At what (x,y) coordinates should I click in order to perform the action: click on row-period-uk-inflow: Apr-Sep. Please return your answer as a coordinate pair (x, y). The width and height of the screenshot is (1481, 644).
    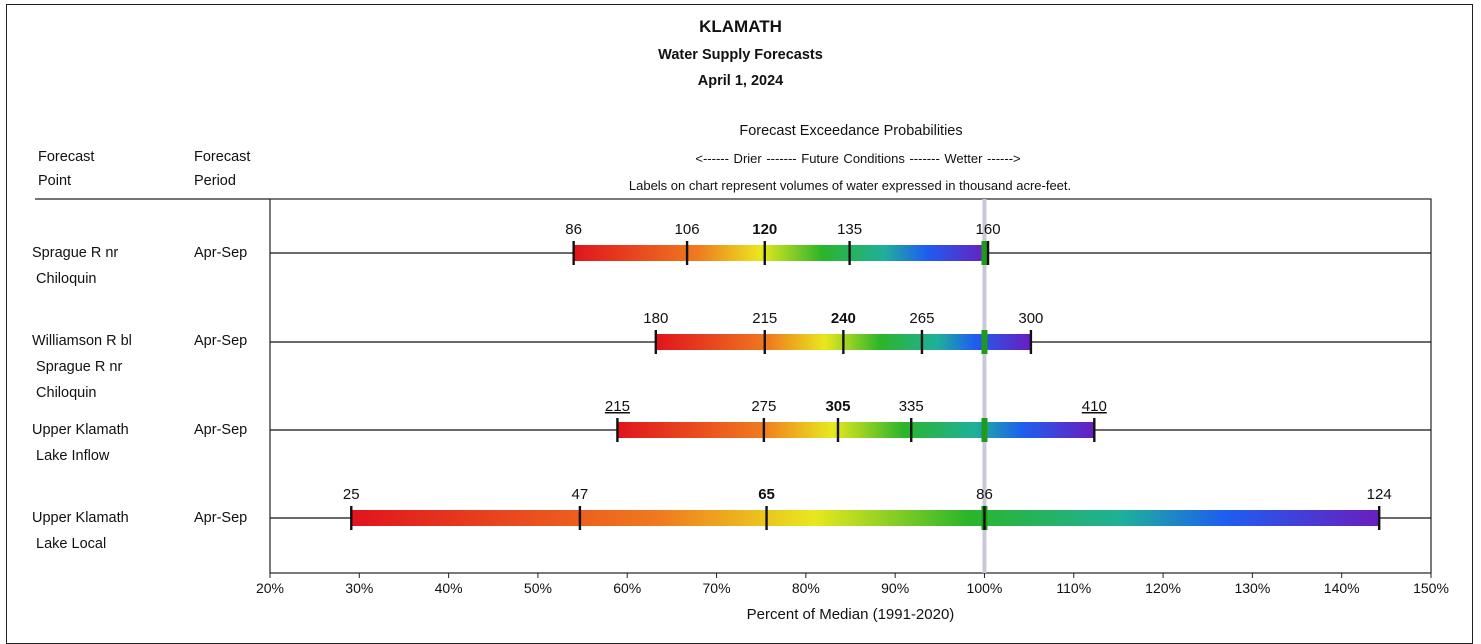
    Looking at the image, I should click on (221, 430).